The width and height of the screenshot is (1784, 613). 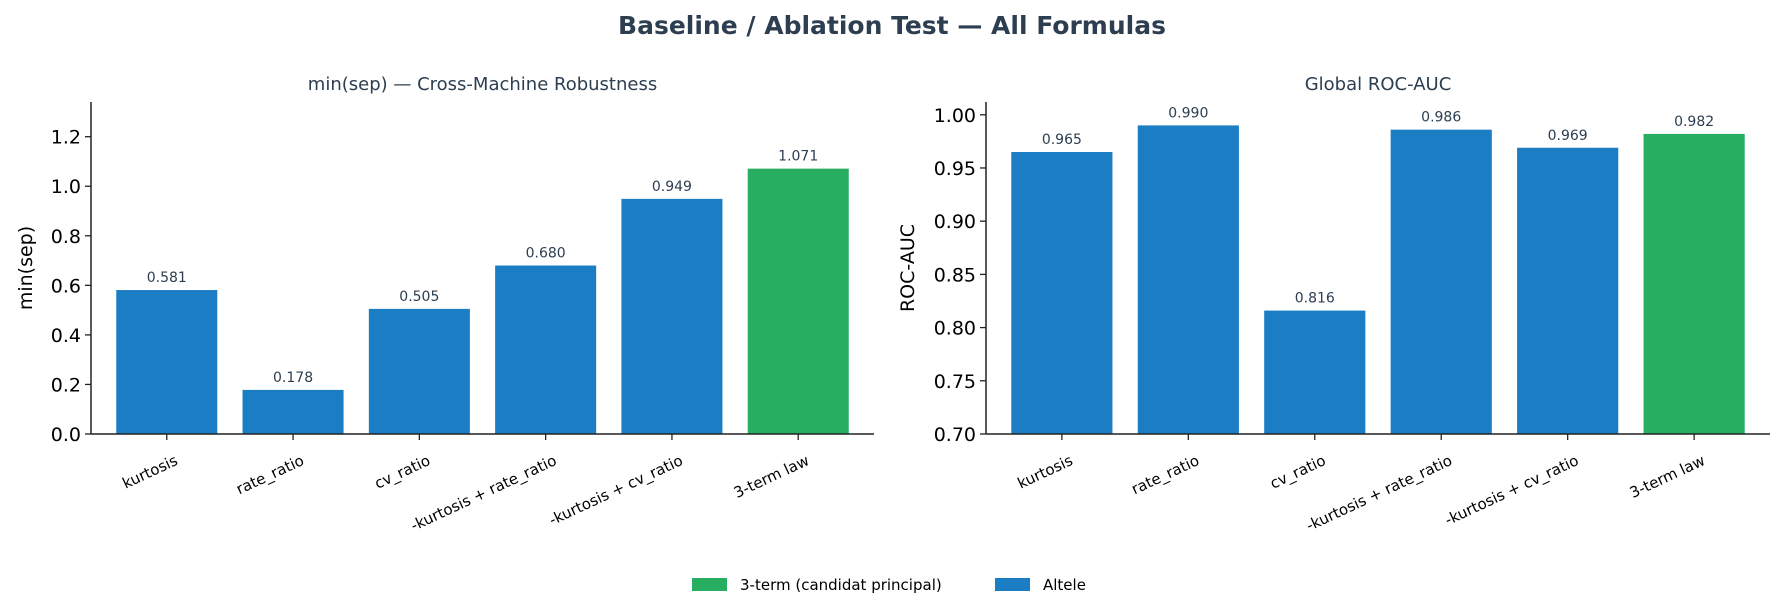 What do you see at coordinates (1441, 118) in the screenshot?
I see `data-label: 0.986` at bounding box center [1441, 118].